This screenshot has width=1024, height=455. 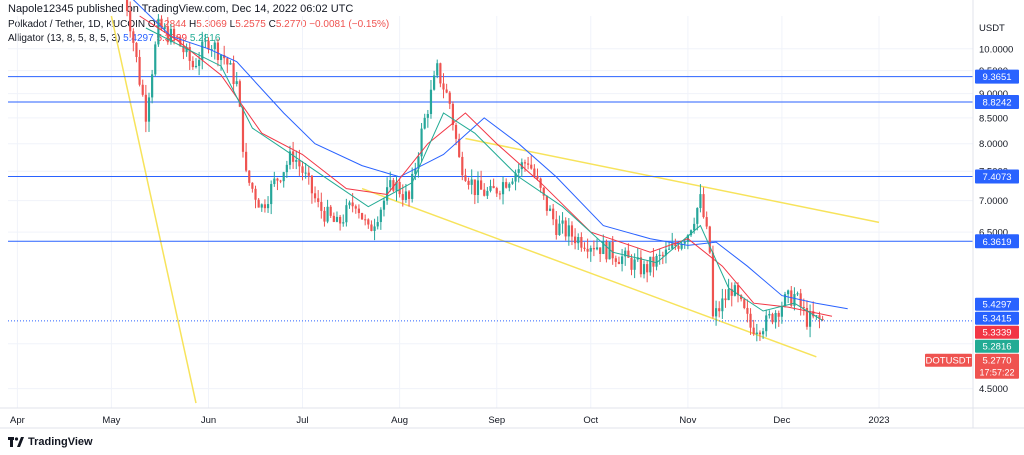 I want to click on y-tick-label: 9.0000, so click(x=993, y=94).